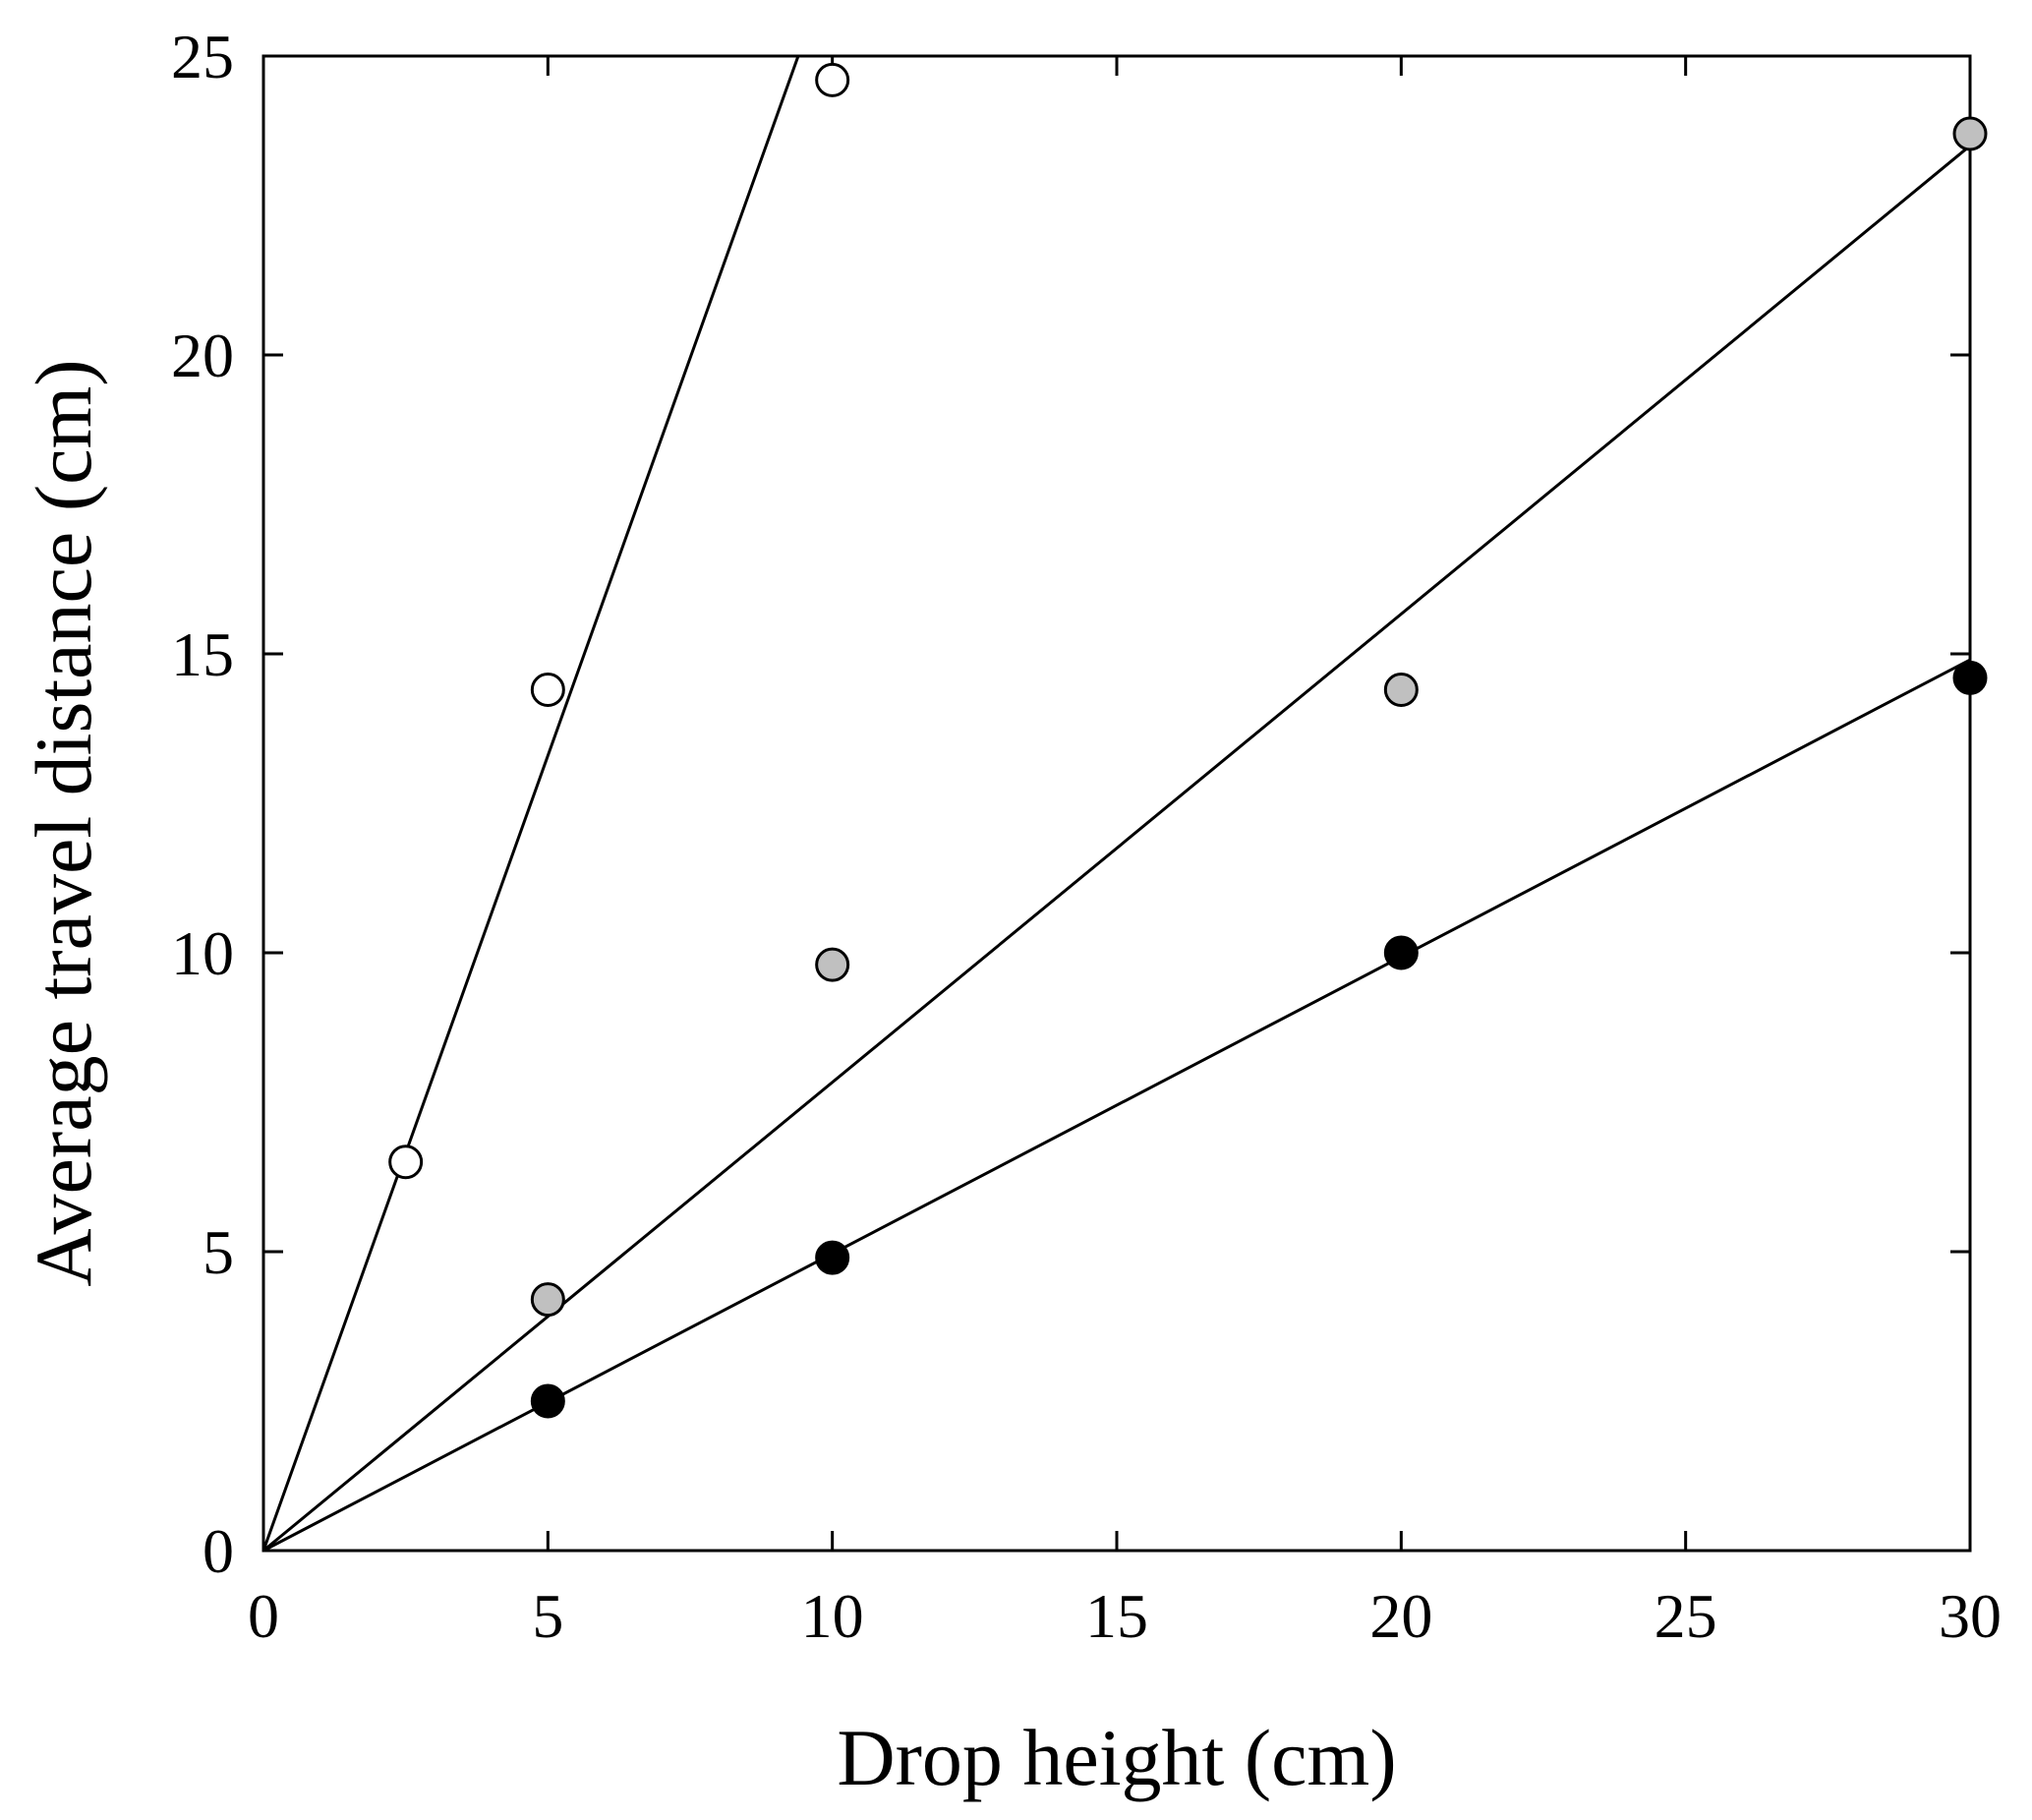 This screenshot has width=2032, height=1820. I want to click on x-tick-label: 15, so click(1116, 1616).